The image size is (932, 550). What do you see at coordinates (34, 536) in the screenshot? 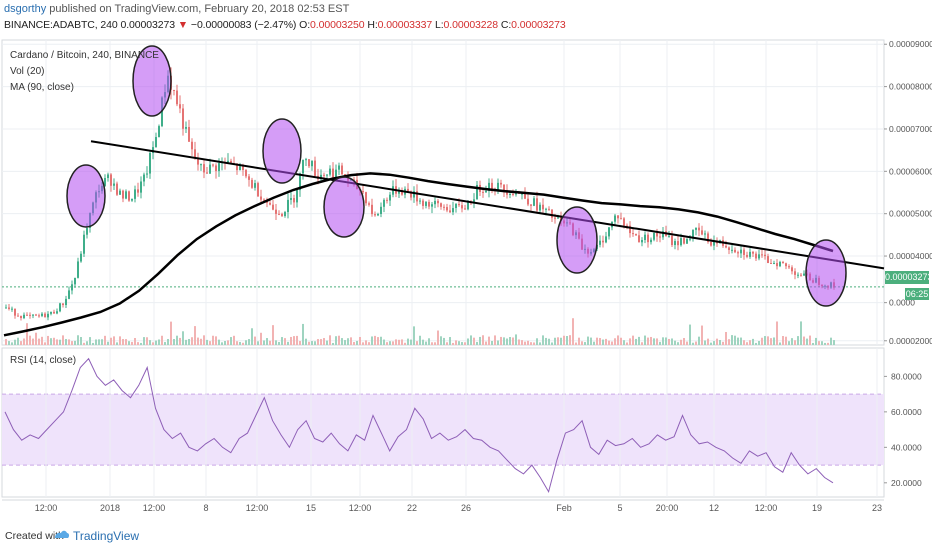
I see `created-with-label: Created with` at bounding box center [34, 536].